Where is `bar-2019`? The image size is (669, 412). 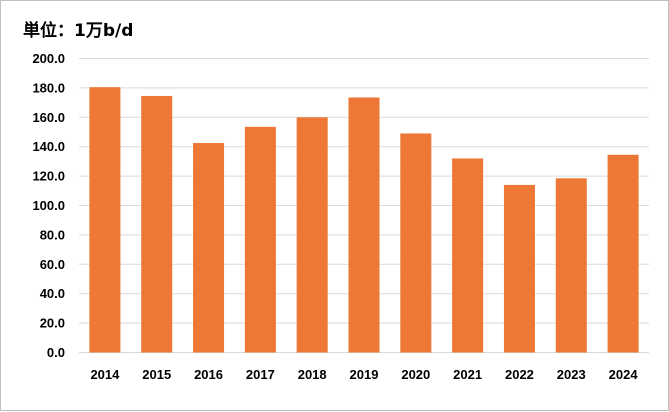
bar-2019 is located at coordinates (364, 225).